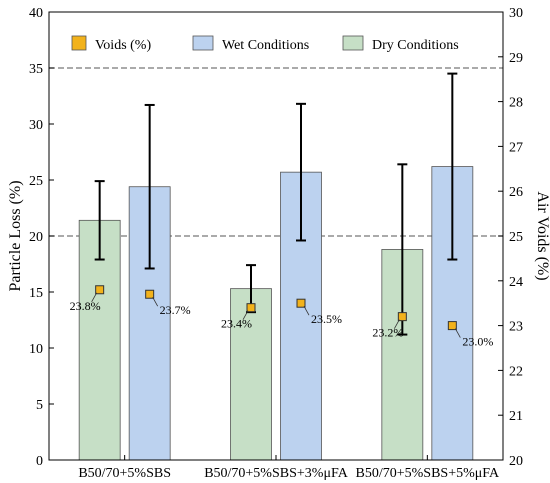 The width and height of the screenshot is (550, 483). What do you see at coordinates (175, 310) in the screenshot?
I see `void-label: 23.7%` at bounding box center [175, 310].